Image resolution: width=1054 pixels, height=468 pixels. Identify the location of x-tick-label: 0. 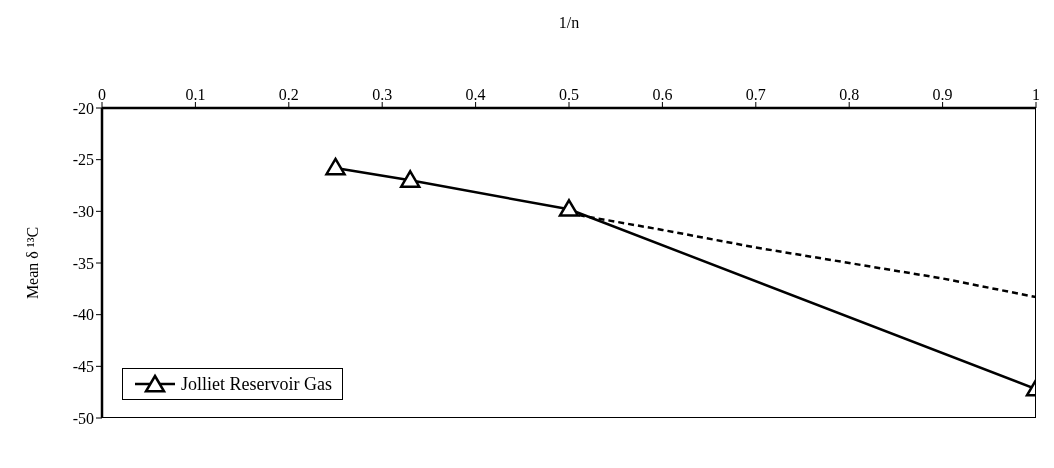
(102, 94).